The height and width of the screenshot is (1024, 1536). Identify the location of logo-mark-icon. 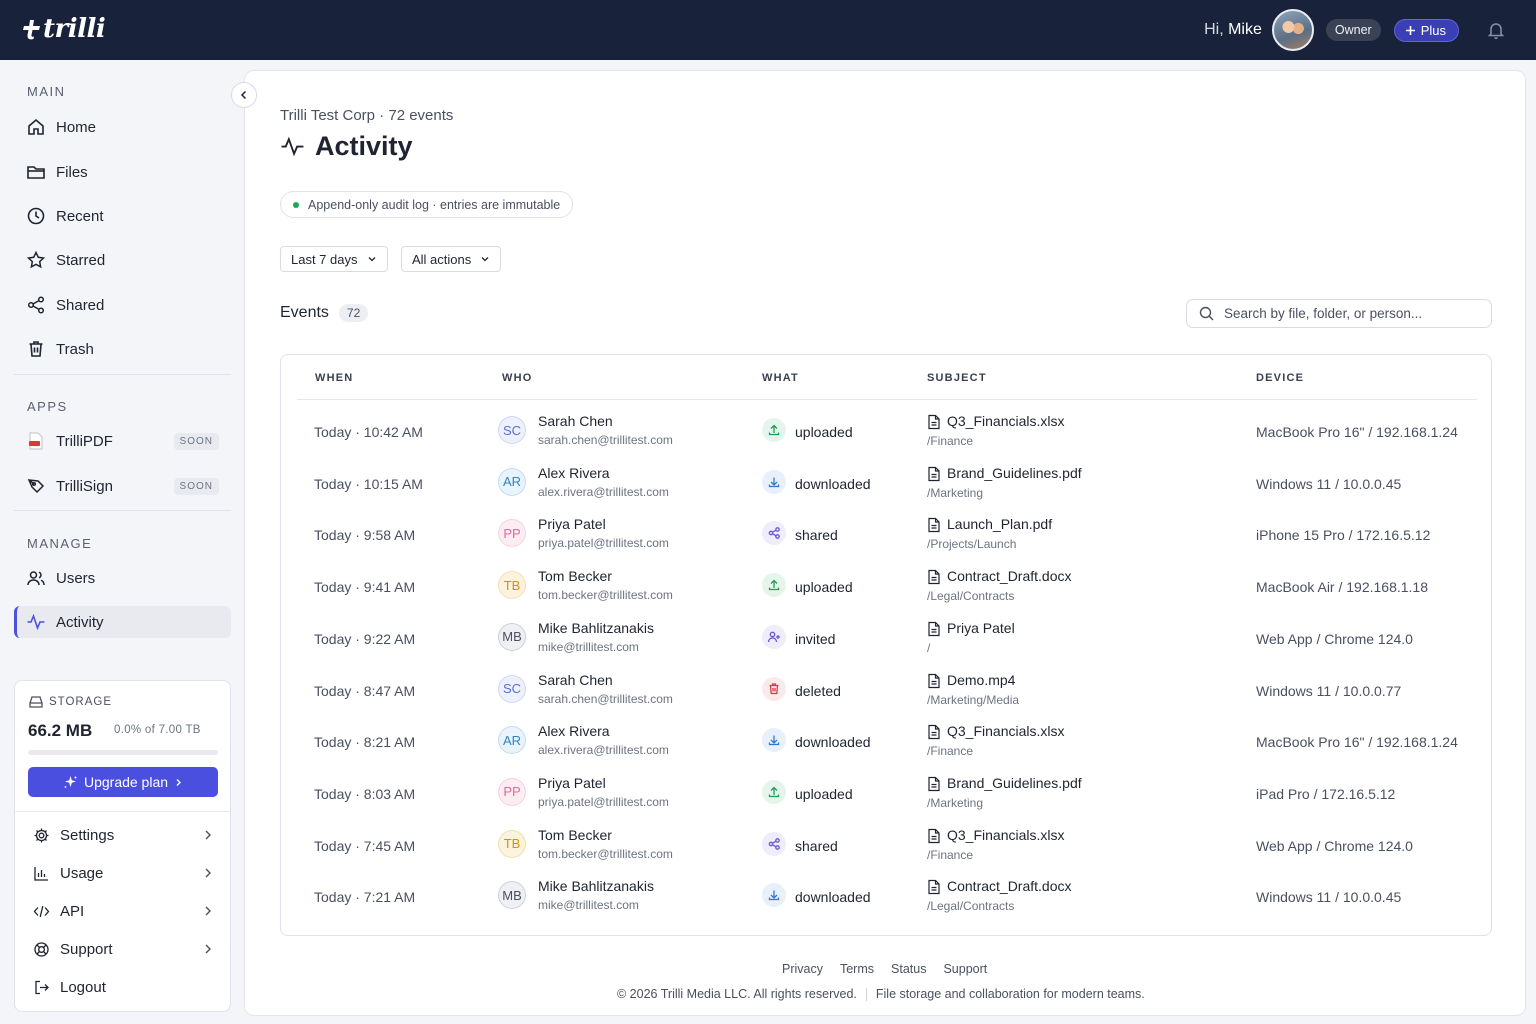
(31, 30).